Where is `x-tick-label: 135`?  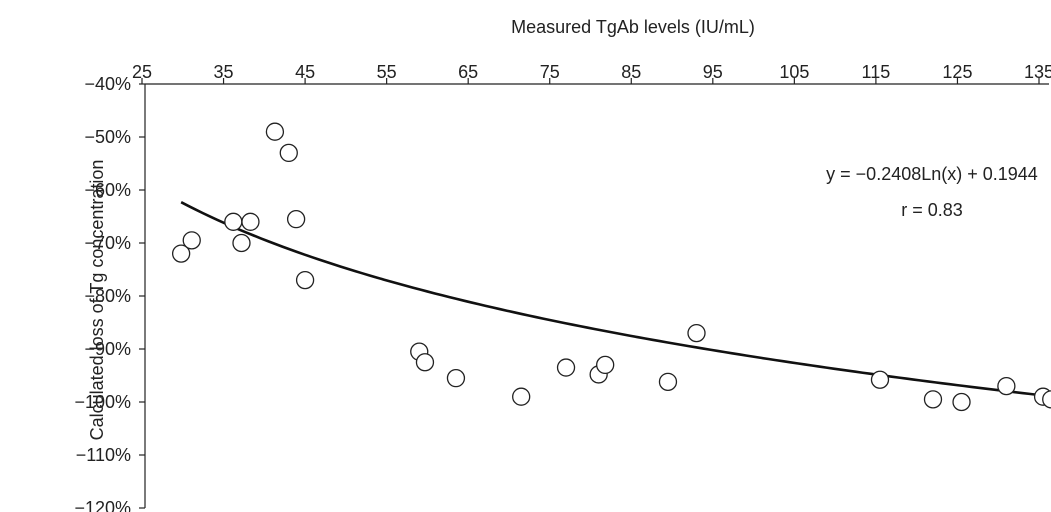 x-tick-label: 135 is located at coordinates (1037, 72).